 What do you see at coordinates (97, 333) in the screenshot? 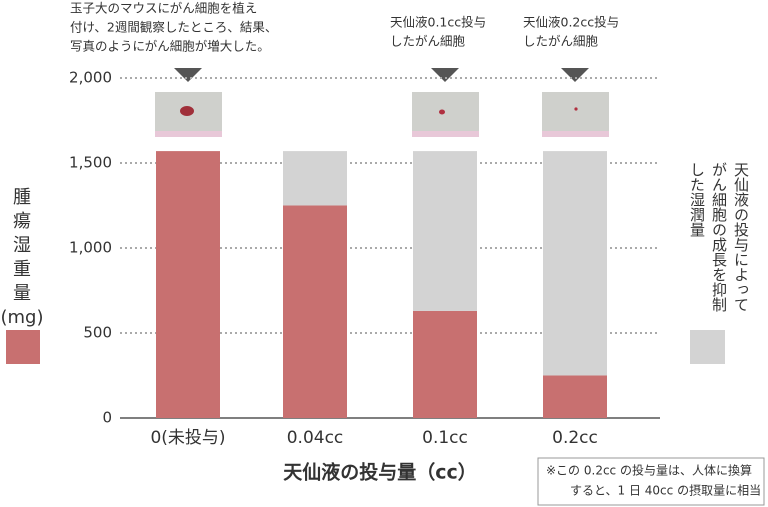
I see `y-tick-label: 500` at bounding box center [97, 333].